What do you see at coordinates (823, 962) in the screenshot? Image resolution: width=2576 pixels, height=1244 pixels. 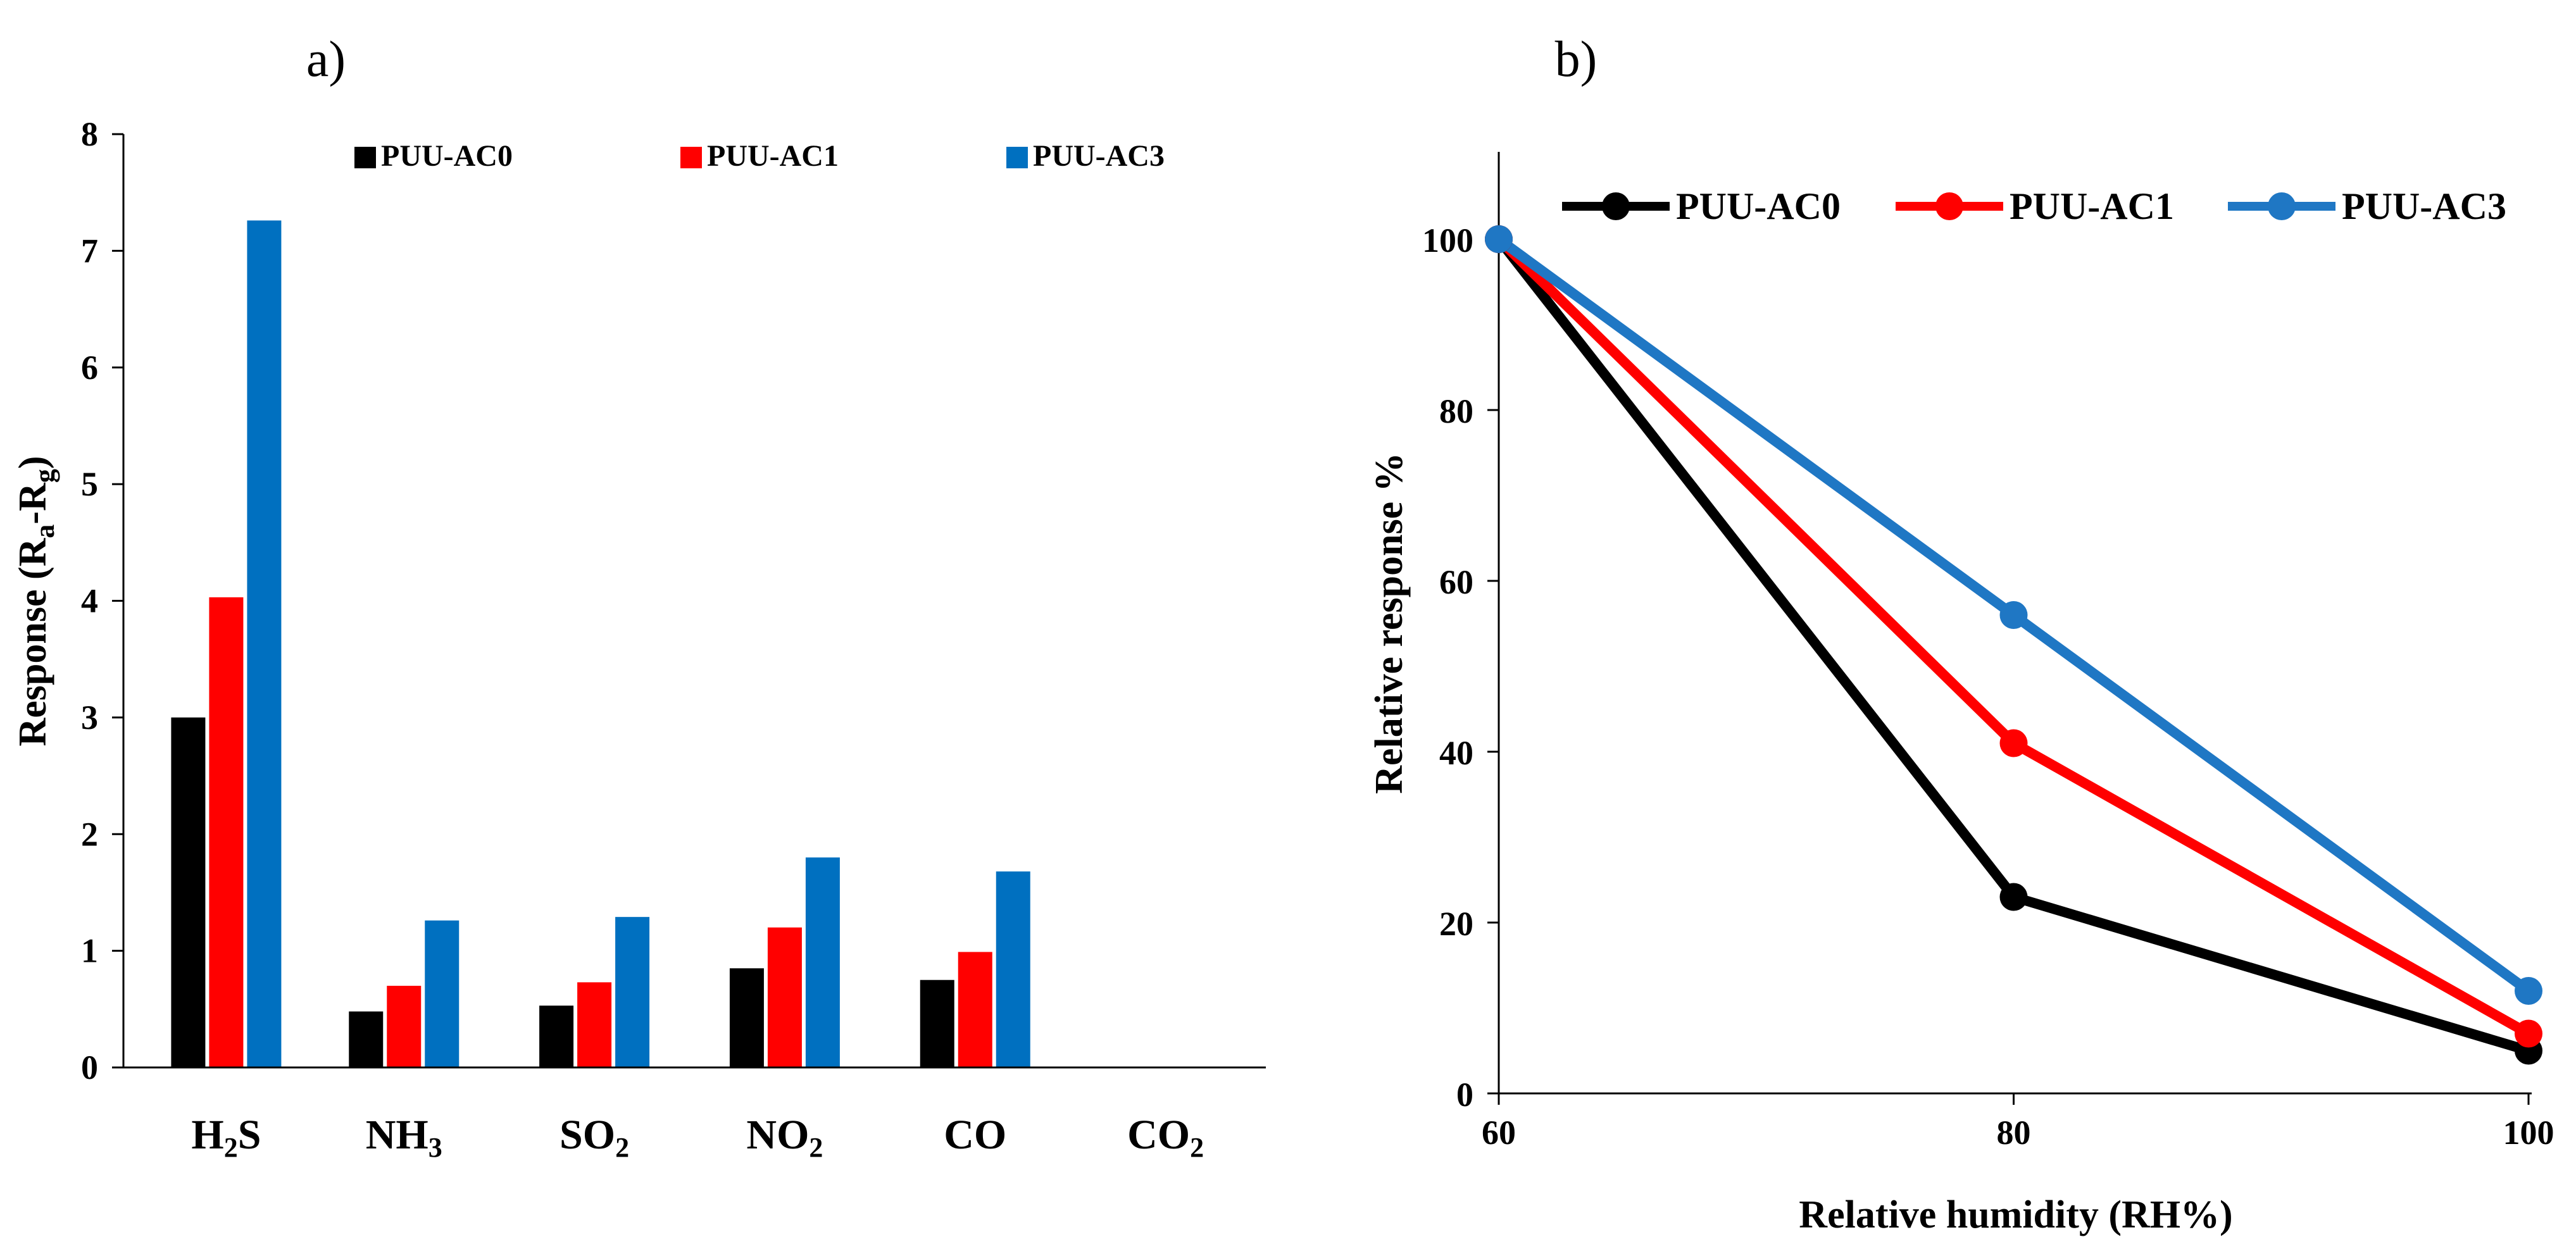 I see `bar-puu-ac3-no2` at bounding box center [823, 962].